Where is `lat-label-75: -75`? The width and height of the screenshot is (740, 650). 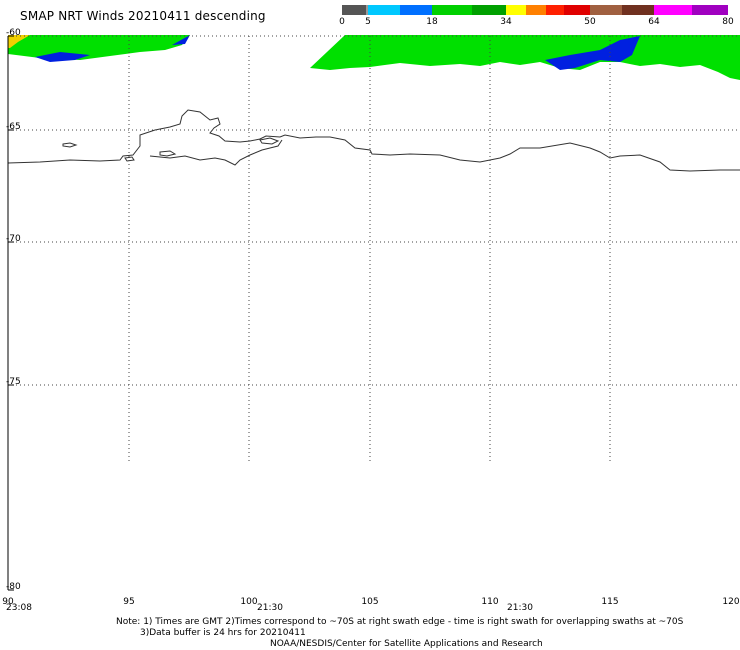
lat-label-75: -75 is located at coordinates (13, 382).